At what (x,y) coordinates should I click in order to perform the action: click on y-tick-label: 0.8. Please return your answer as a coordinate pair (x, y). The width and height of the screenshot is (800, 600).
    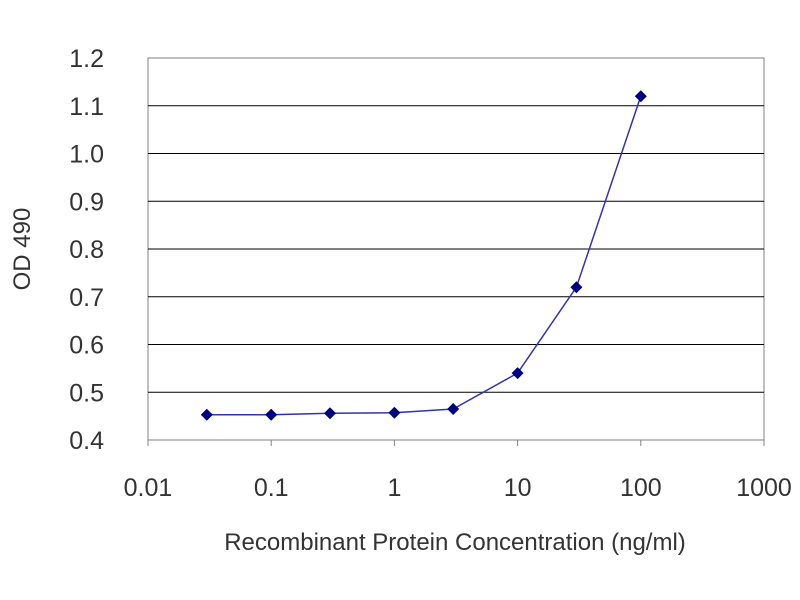
    Looking at the image, I should click on (86, 250).